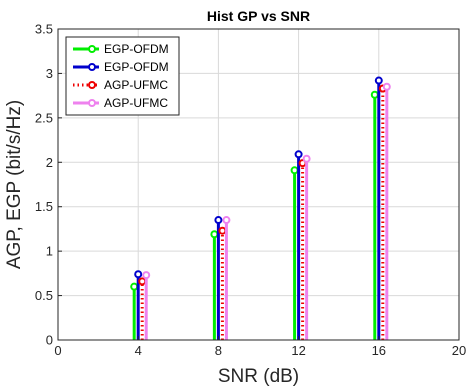 This screenshot has width=466, height=389. I want to click on chart-title: Hist GP vs SNR, so click(258, 16).